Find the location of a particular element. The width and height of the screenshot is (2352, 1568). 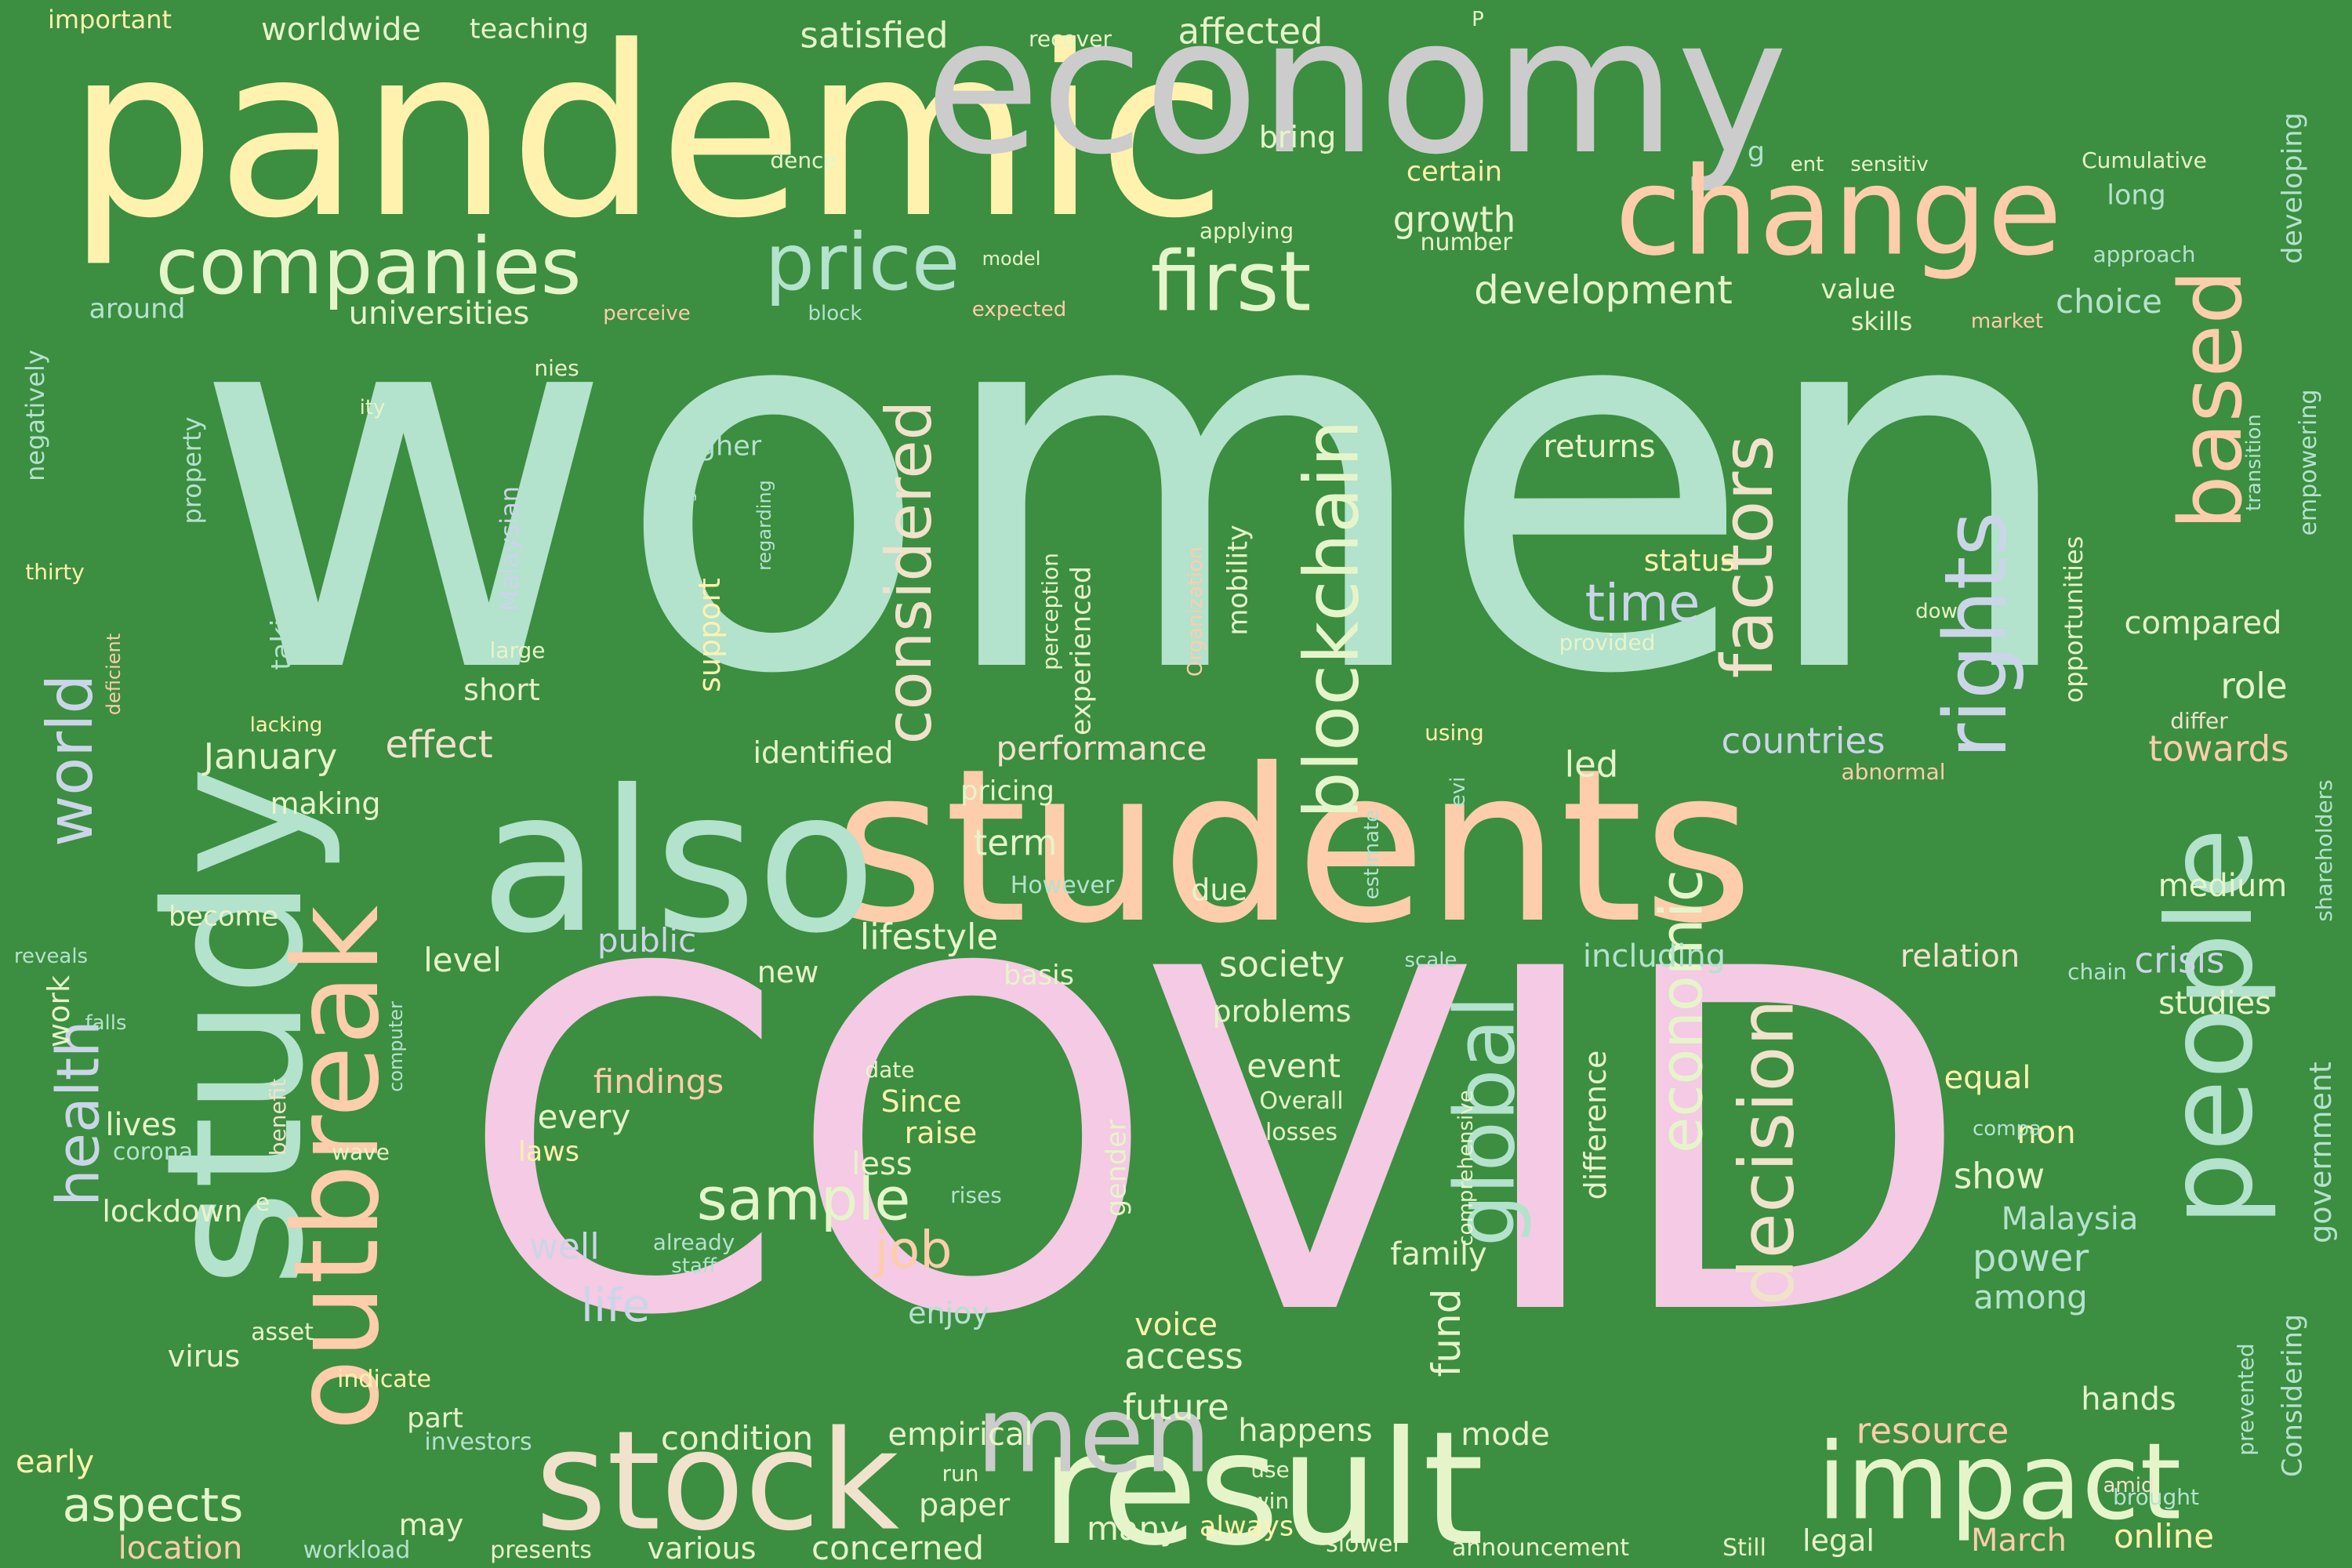

cloud-word: falls is located at coordinates (106, 1023).